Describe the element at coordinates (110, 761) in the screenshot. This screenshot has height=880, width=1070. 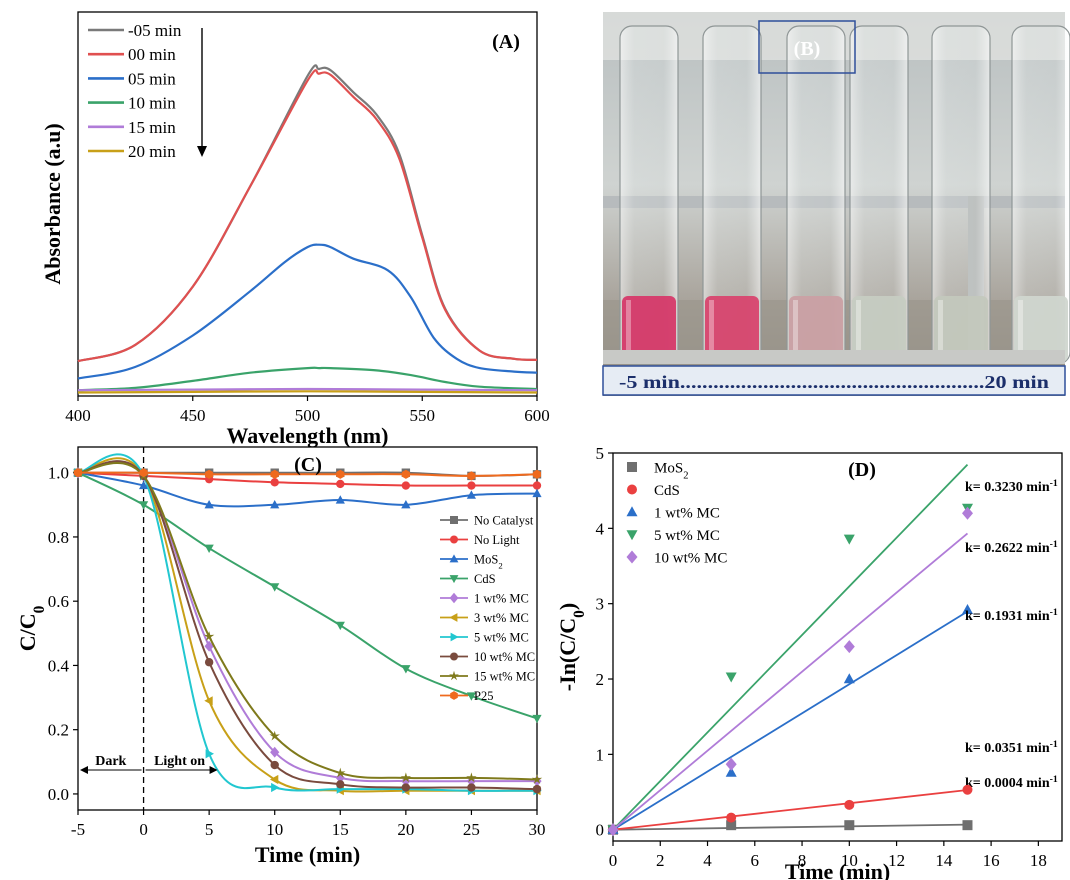
I see `dark-label: Dark` at that location.